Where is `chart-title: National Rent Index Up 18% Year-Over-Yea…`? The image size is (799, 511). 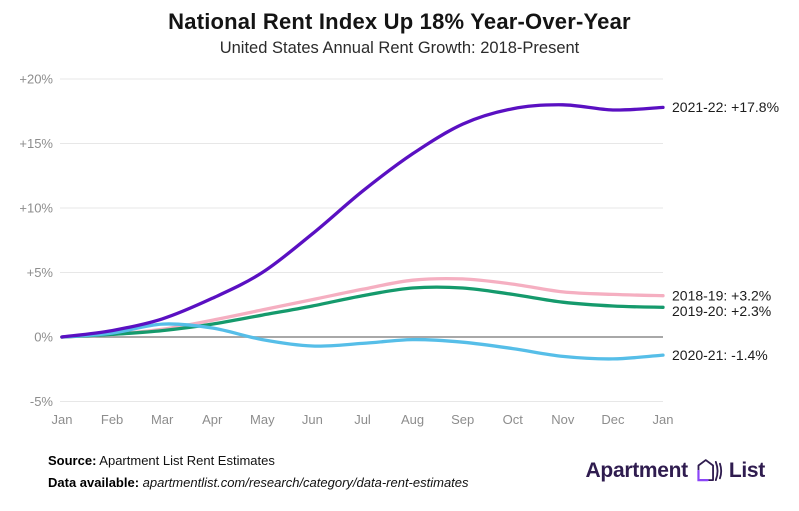
chart-title: National Rent Index Up 18% Year-Over-Yea… is located at coordinates (399, 21).